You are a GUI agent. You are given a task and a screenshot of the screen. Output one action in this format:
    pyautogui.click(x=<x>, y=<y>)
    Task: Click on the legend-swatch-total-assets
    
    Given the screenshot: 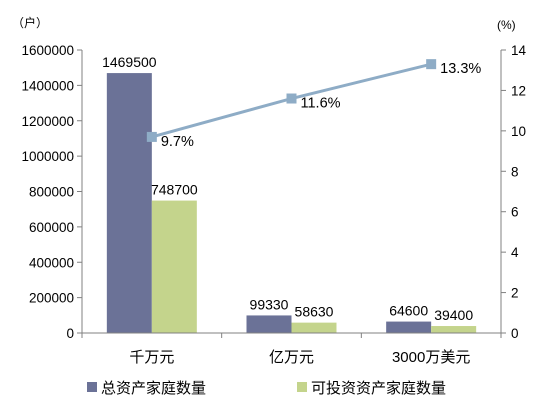 What is the action you would take?
    pyautogui.click(x=92, y=387)
    